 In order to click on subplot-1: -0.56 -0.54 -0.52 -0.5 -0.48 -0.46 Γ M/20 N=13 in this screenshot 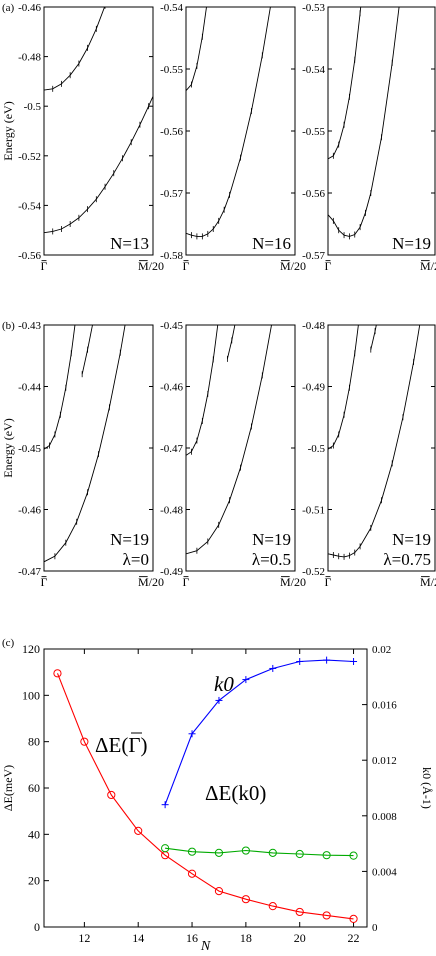, I will do `click(91, 137)`.